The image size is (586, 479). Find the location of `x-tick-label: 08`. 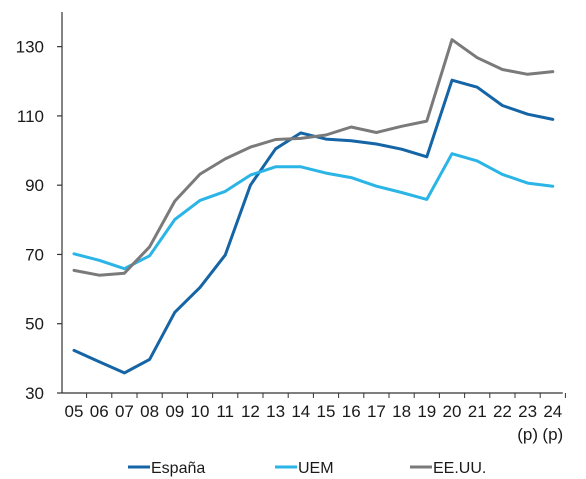

x-tick-label: 08 is located at coordinates (149, 411).